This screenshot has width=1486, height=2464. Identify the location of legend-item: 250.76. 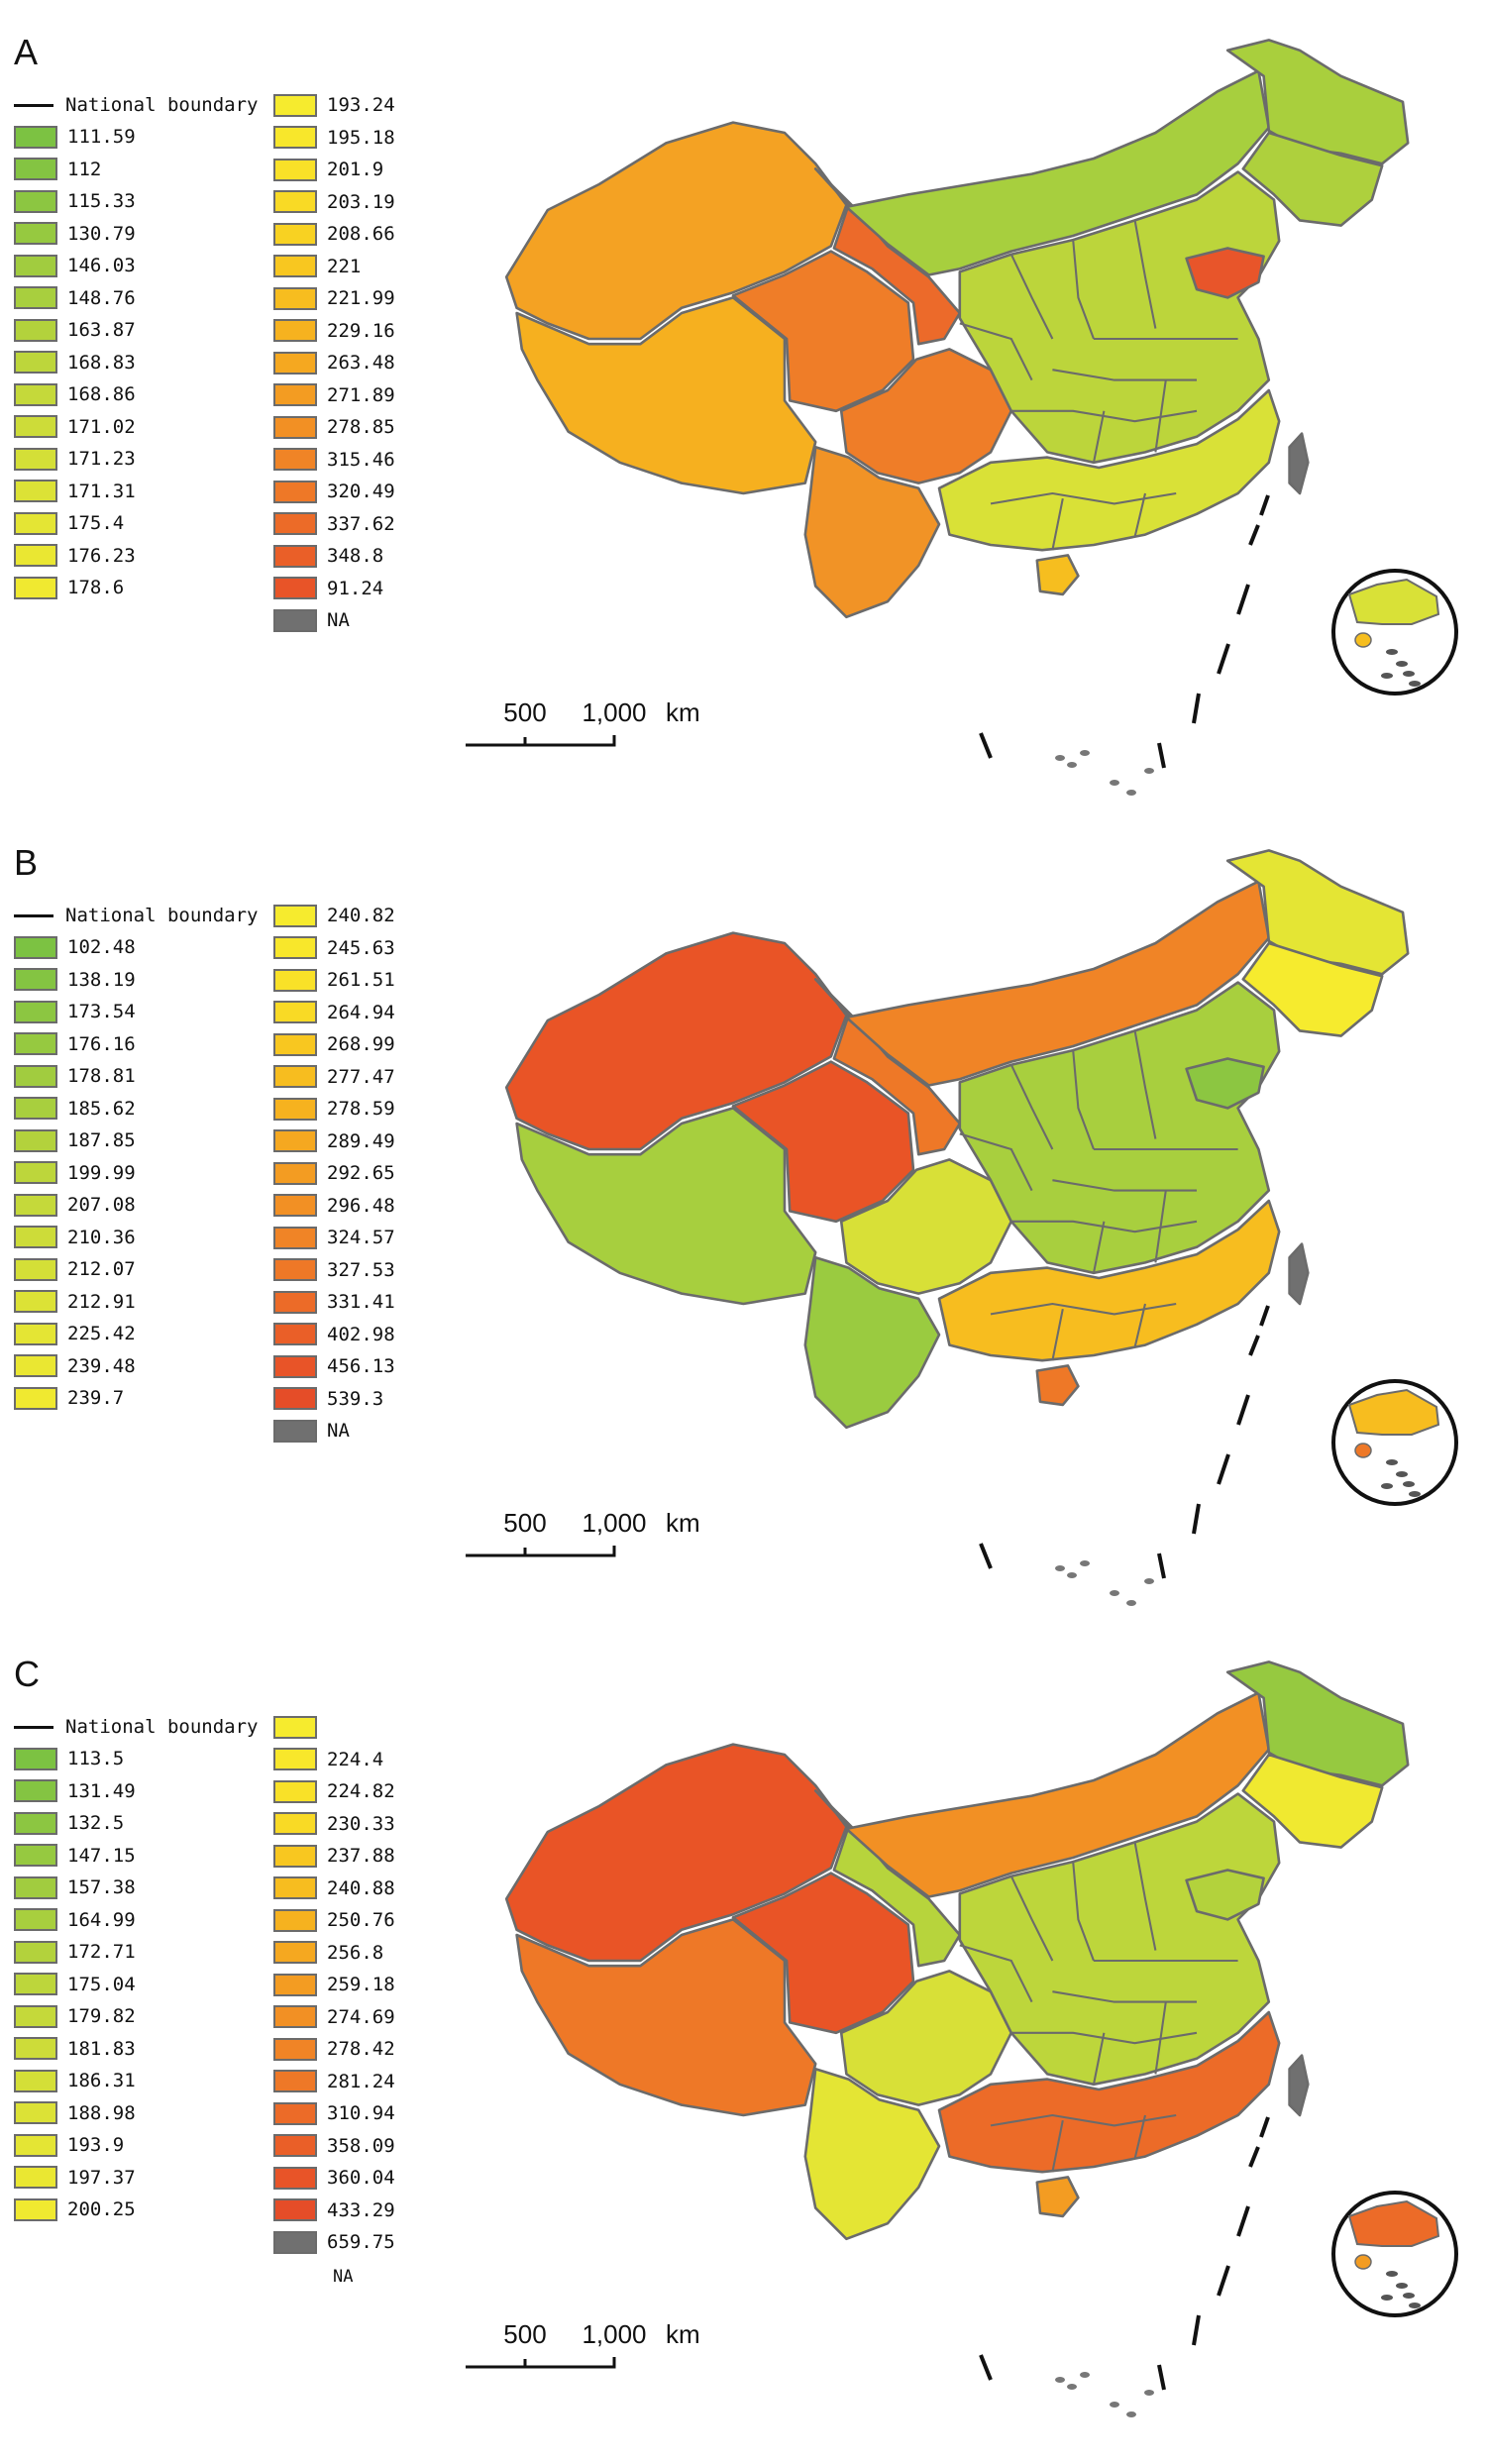
(334, 1920).